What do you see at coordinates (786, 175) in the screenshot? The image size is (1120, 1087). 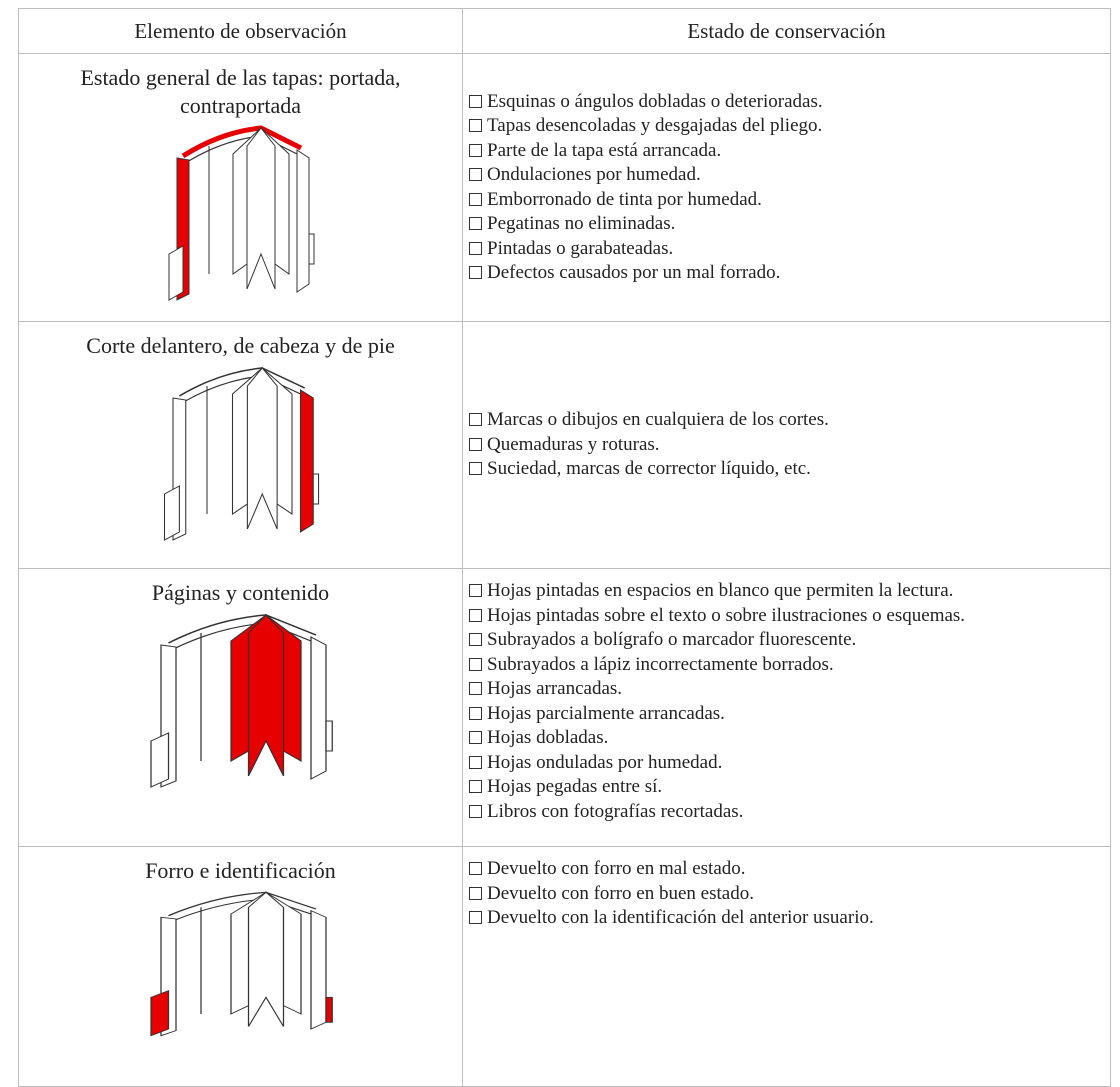 I see `checklist-item: Ondulaciones por humedad.` at bounding box center [786, 175].